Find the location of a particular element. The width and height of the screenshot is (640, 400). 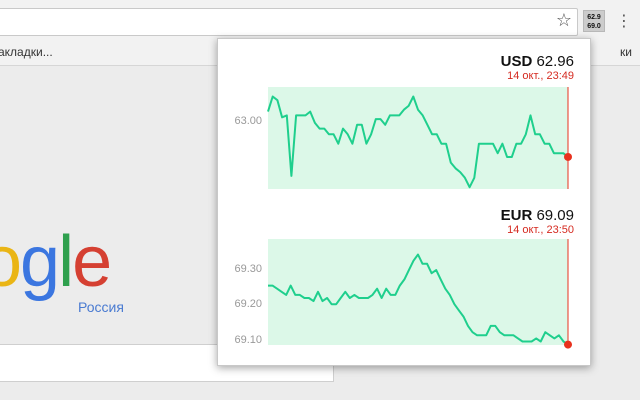

usd-quote: USD 62.96 14 окт., 23:49 is located at coordinates (537, 68).